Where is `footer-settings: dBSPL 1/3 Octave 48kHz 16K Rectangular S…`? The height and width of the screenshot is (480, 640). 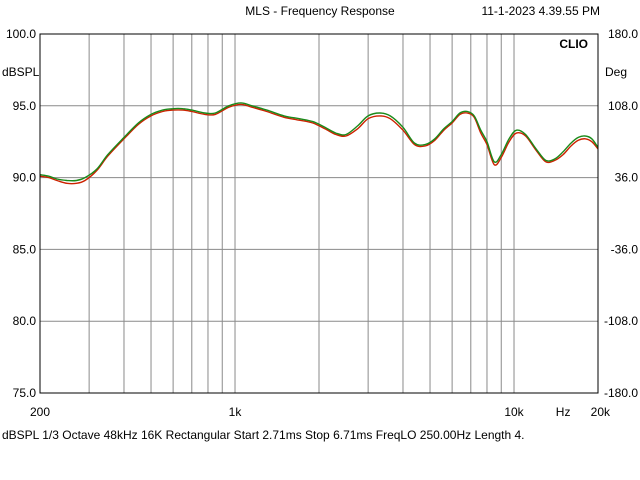 footer-settings: dBSPL 1/3 Octave 48kHz 16K Rectangular S… is located at coordinates (263, 435).